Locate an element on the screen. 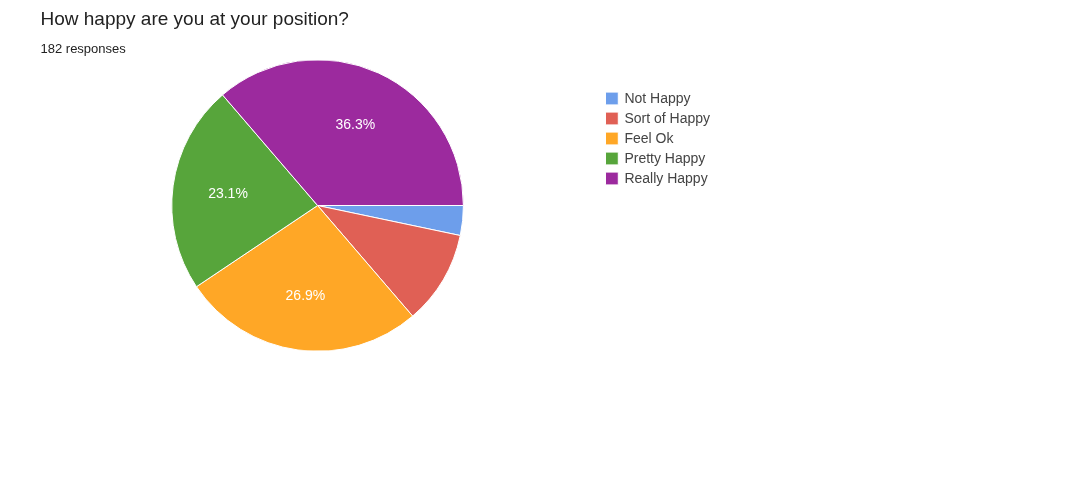  chart-title: How happy are you at your position? is located at coordinates (194, 18).